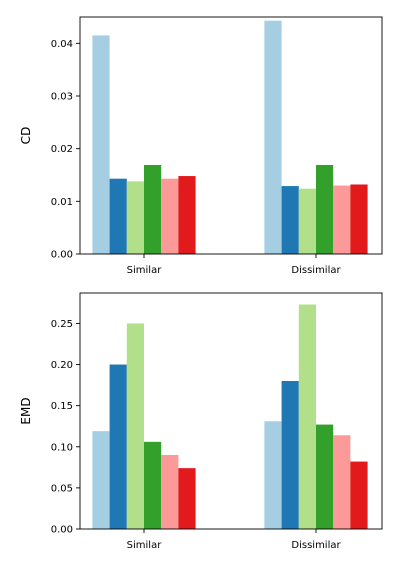 This screenshot has width=400, height=566. Describe the element at coordinates (62, 406) in the screenshot. I see `y-tick-label: 0.15` at that location.